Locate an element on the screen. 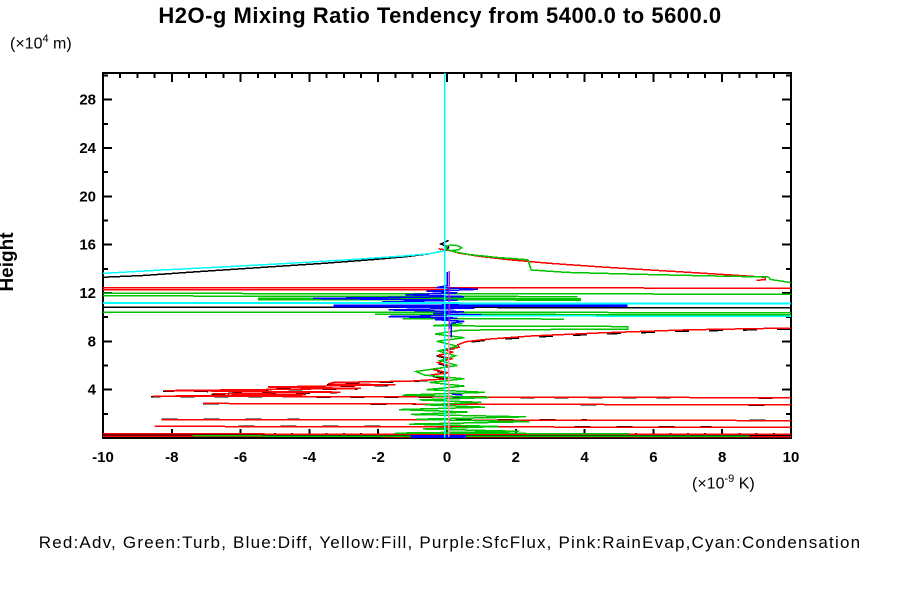 The width and height of the screenshot is (900, 600). x-tick-label: 6 is located at coordinates (653, 457).